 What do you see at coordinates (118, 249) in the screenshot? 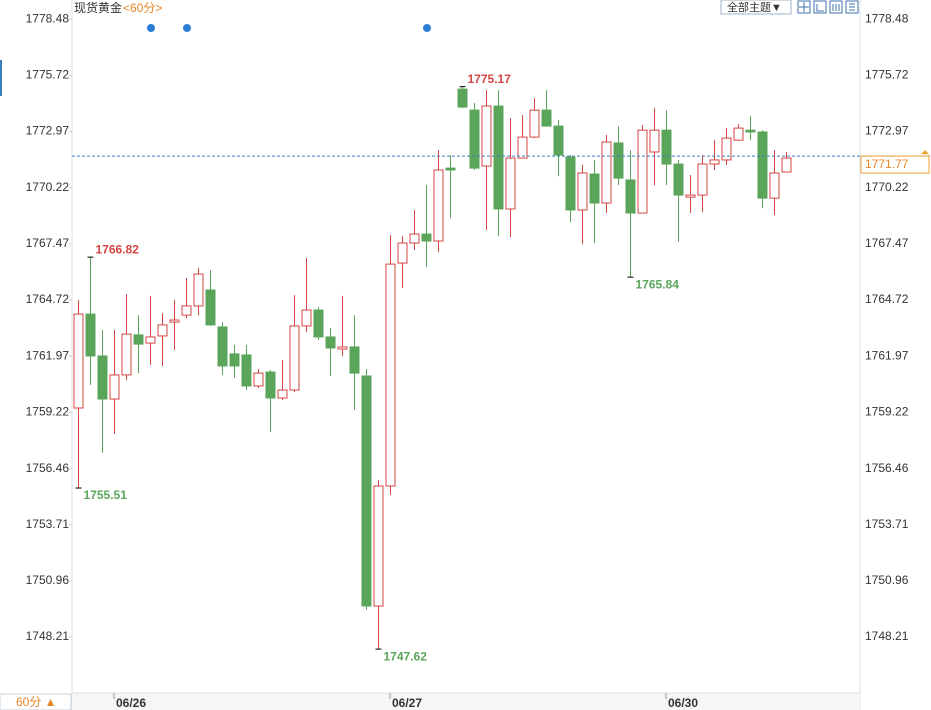
I see `extreme-label: 1766.82` at bounding box center [118, 249].